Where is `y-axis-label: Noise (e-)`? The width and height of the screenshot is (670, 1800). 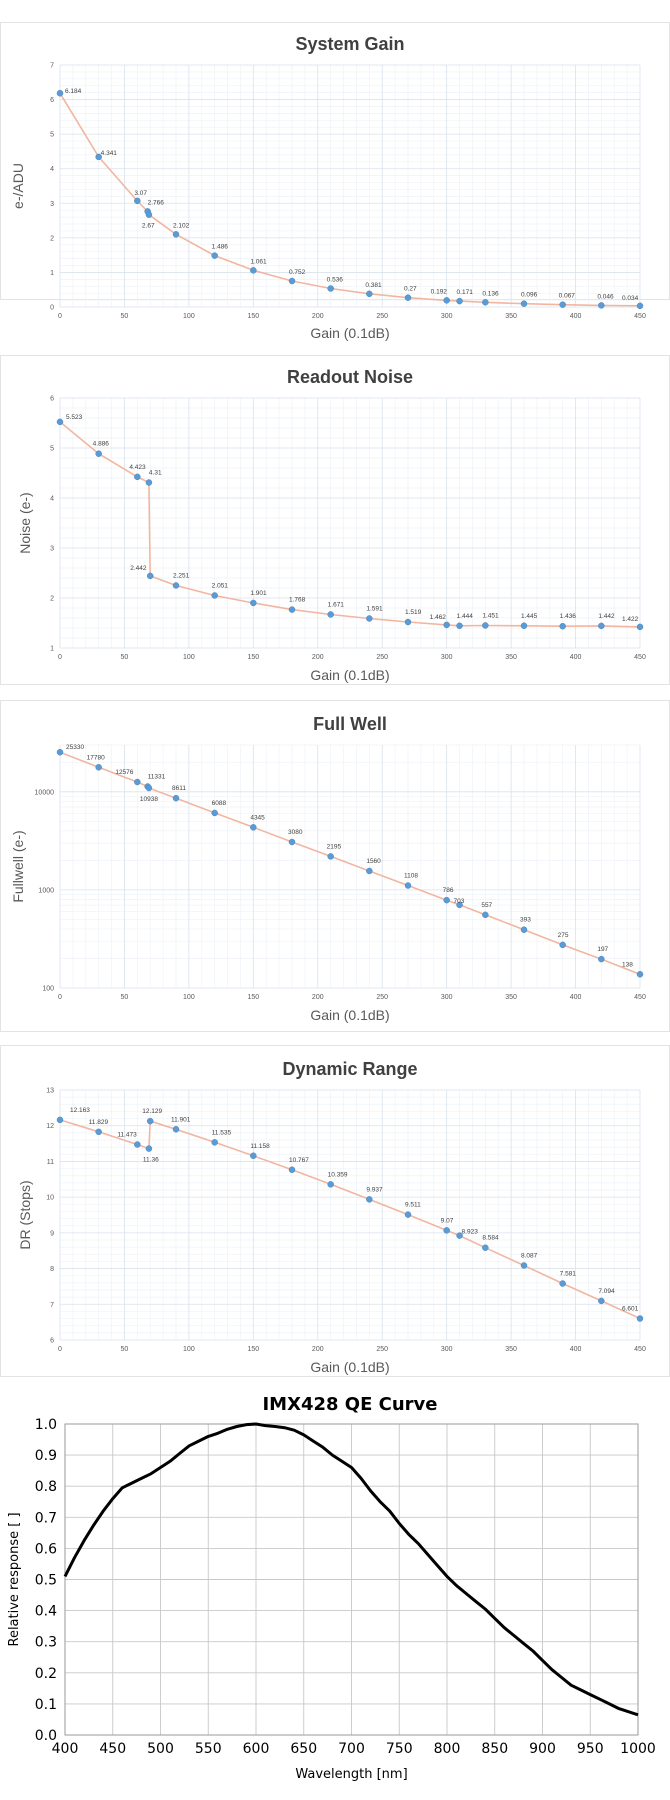
y-axis-label: Noise (e-) is located at coordinates (25, 522).